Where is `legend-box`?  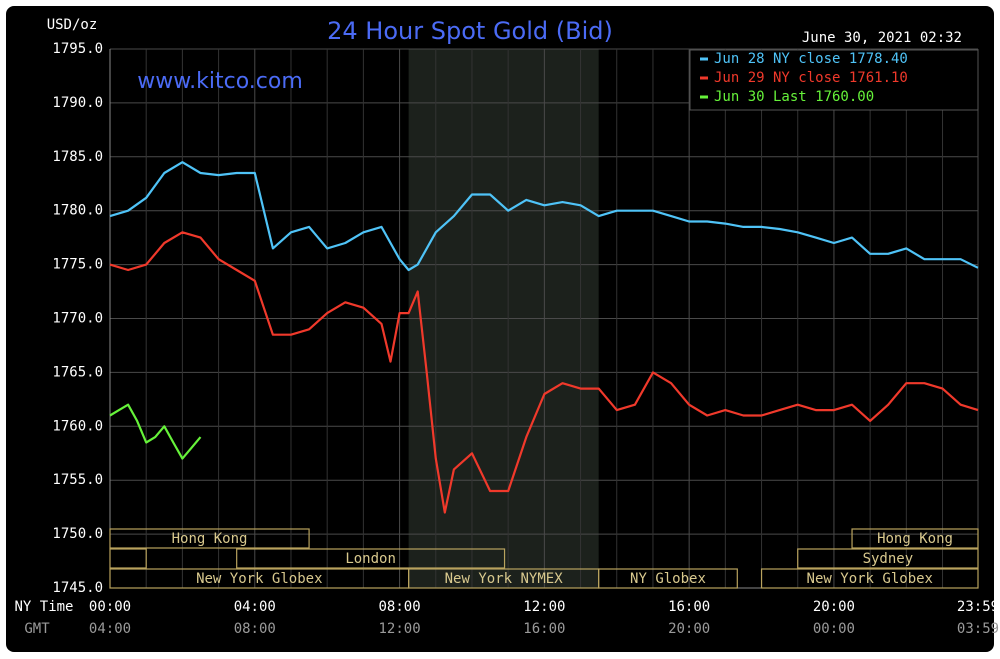
legend-box is located at coordinates (834, 80).